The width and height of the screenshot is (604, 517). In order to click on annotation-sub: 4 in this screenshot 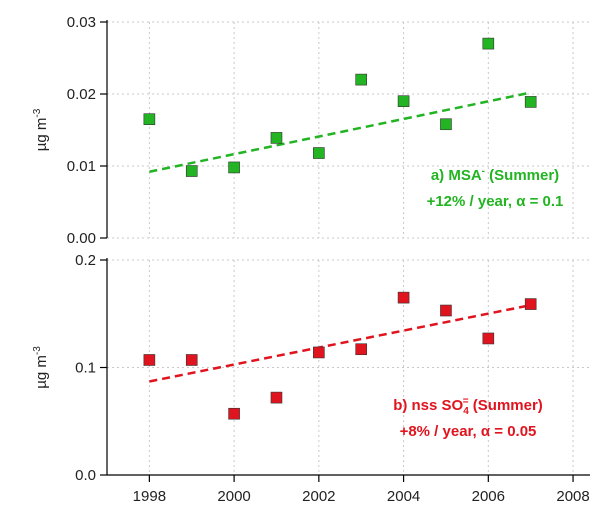, I will do `click(466, 411)`.